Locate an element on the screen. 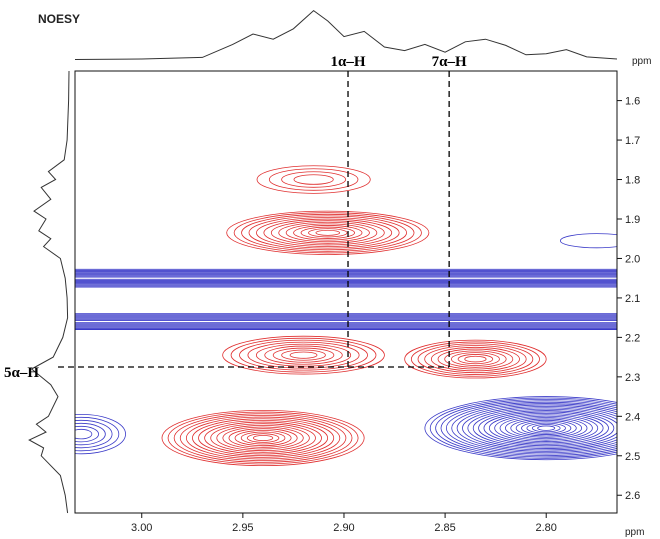 The height and width of the screenshot is (539, 660). y-tick-label: 2.0 is located at coordinates (632, 259).